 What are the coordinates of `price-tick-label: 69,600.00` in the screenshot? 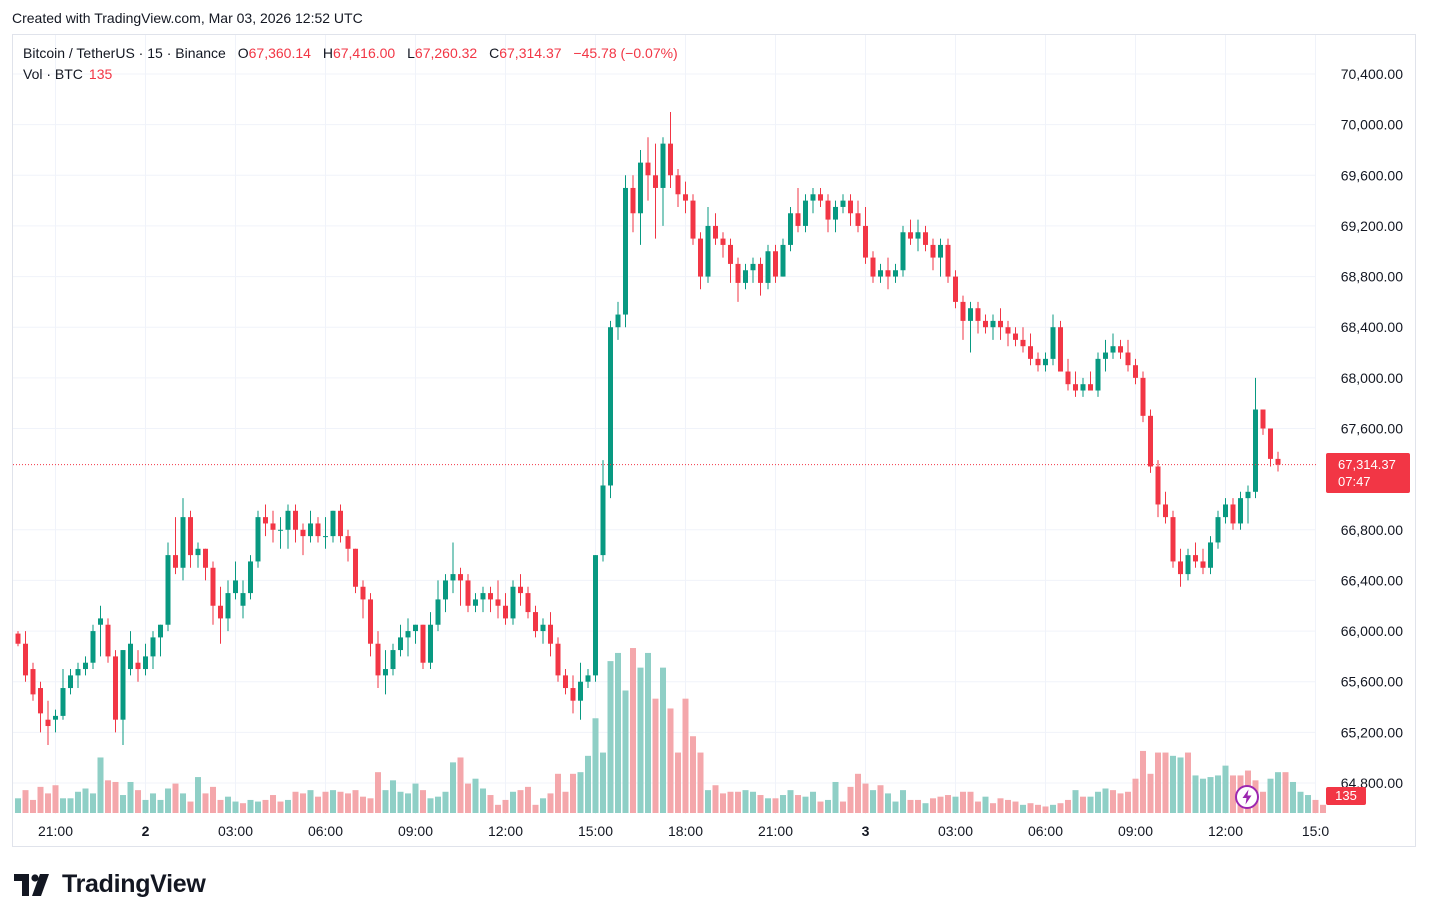 It's located at (1372, 175).